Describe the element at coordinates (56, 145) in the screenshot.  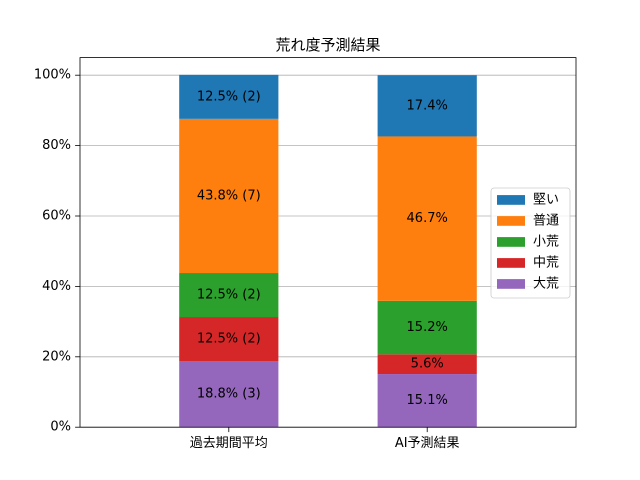
I see `y-tick-label: 80%` at that location.